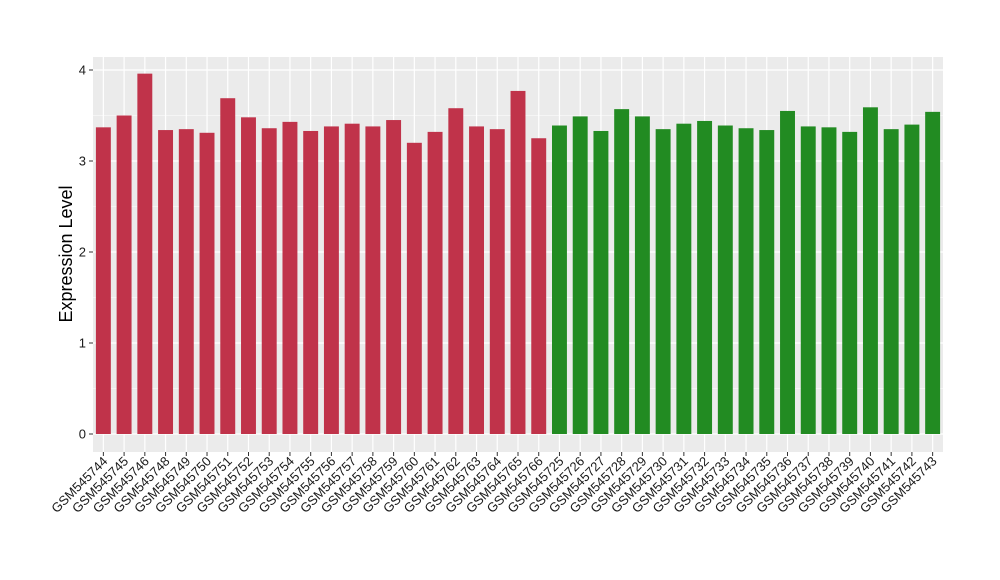 This screenshot has width=1000, height=580. Describe the element at coordinates (580, 275) in the screenshot. I see `bar-GSM545726` at that location.